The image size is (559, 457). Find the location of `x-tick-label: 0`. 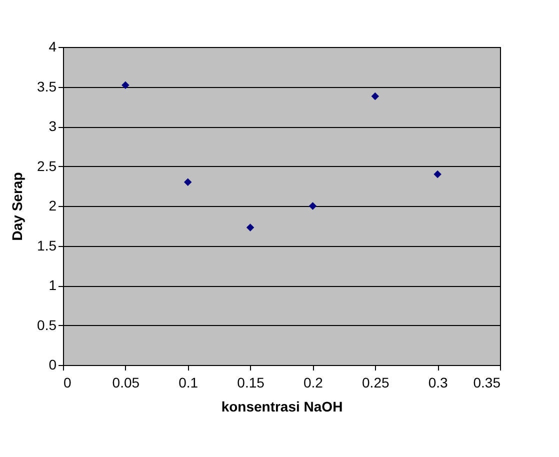

x-tick-label: 0 is located at coordinates (68, 382).